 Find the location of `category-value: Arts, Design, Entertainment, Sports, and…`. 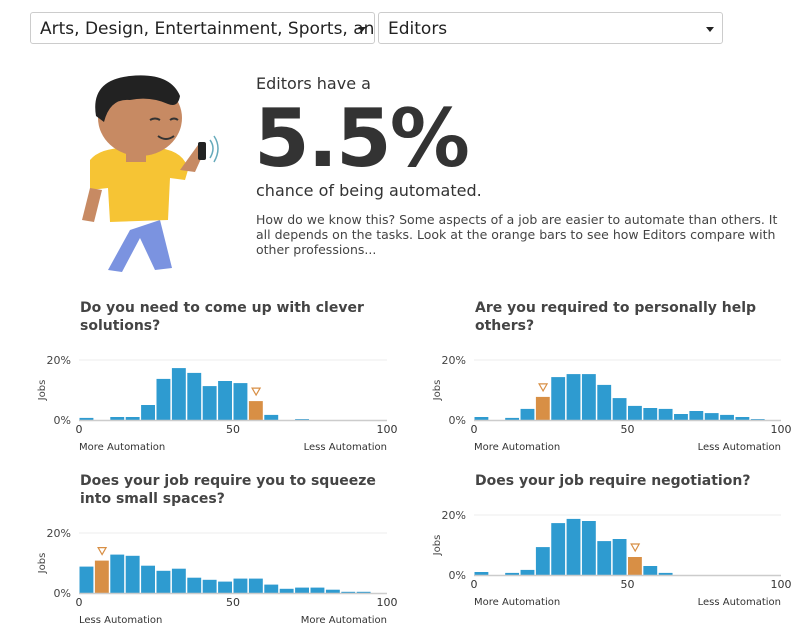

category-value: Arts, Design, Entertainment, Sports, and… is located at coordinates (207, 29).